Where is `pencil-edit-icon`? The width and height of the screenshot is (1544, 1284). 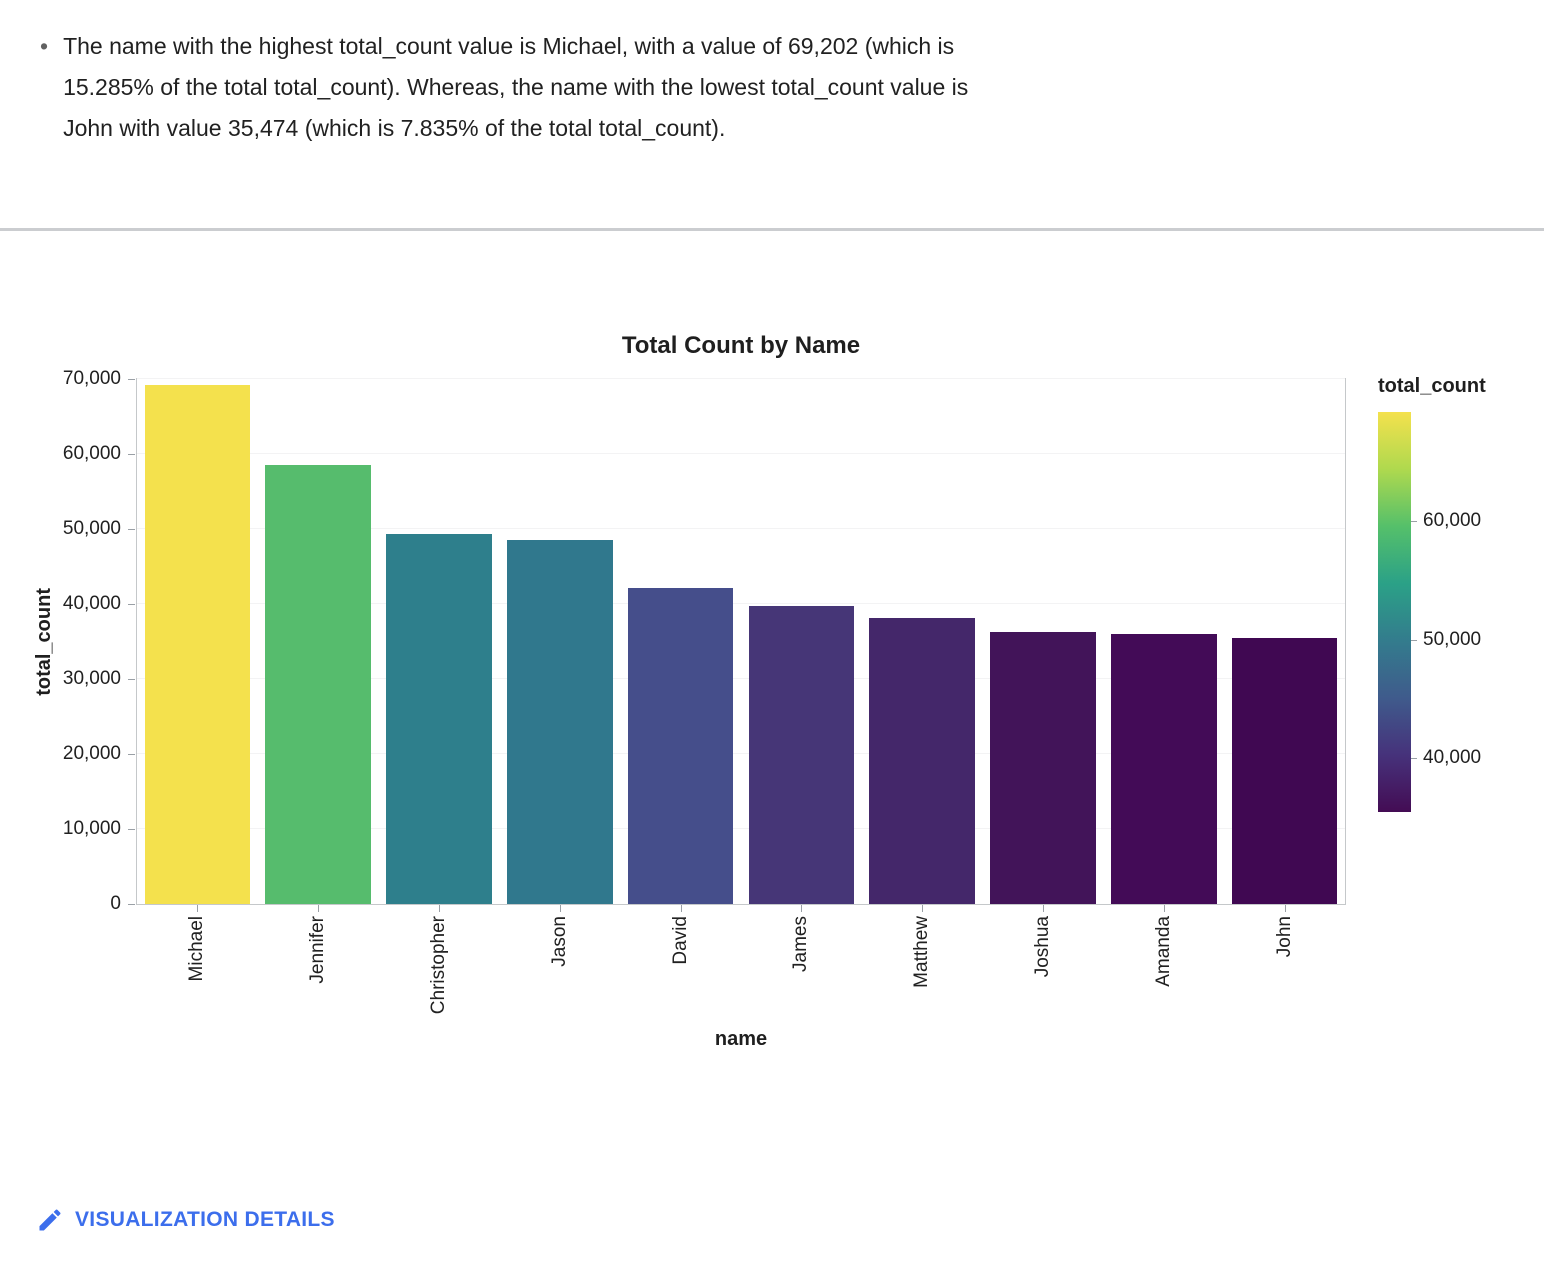
pencil-edit-icon is located at coordinates (50, 1220).